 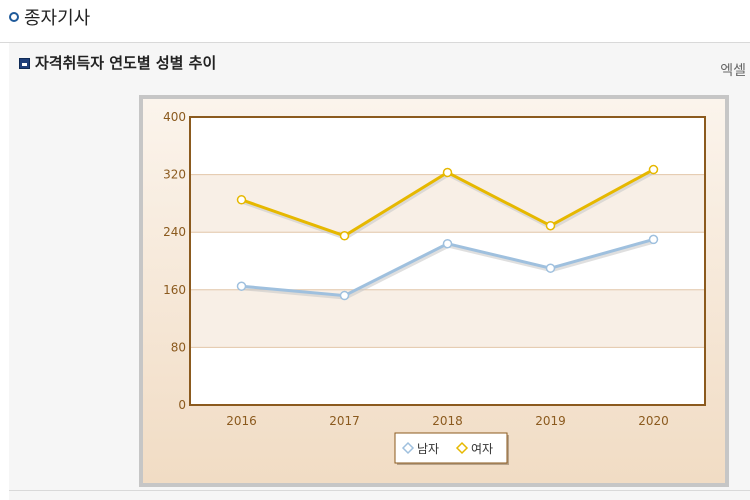 I want to click on excel-download-link: 엑셀, so click(x=733, y=71).